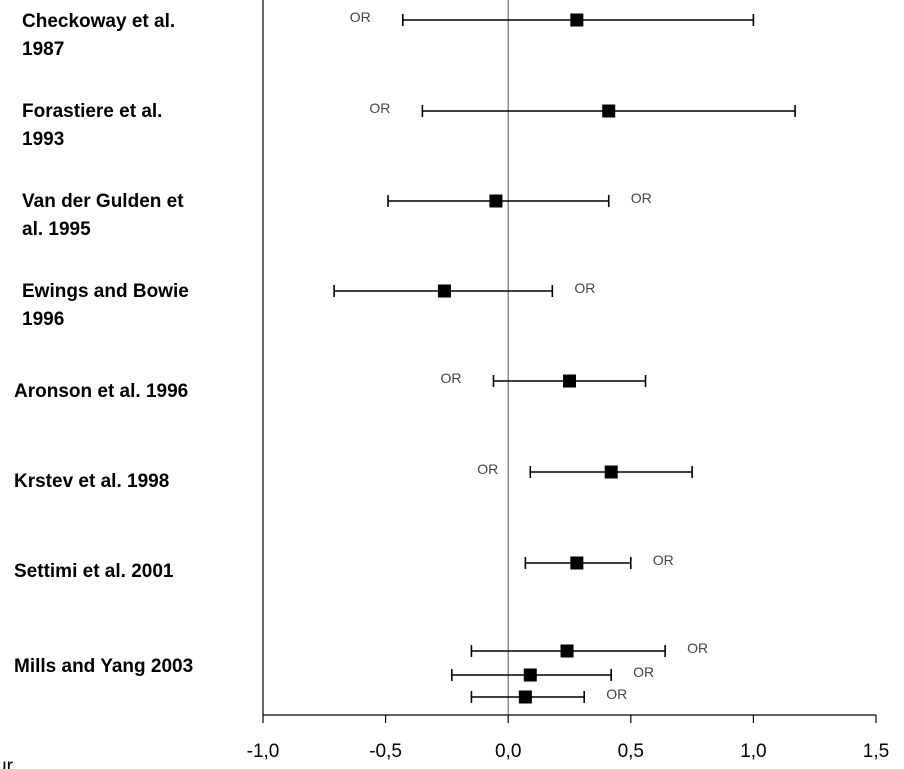  I want to click on study-label-line: Settimi et al. 2001, so click(94, 571).